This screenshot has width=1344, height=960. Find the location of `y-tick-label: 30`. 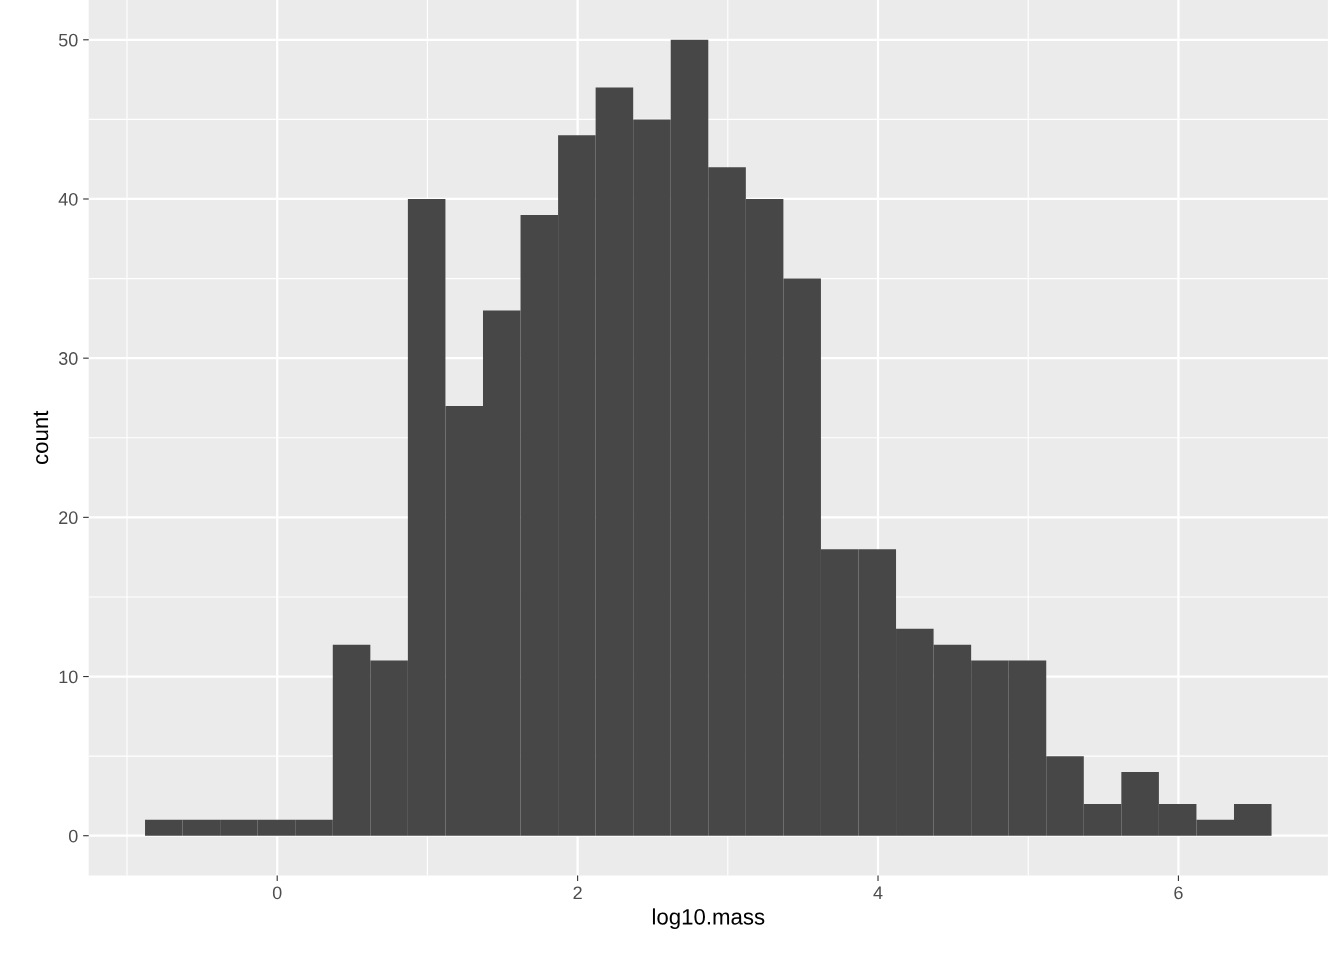

y-tick-label: 30 is located at coordinates (68, 358).